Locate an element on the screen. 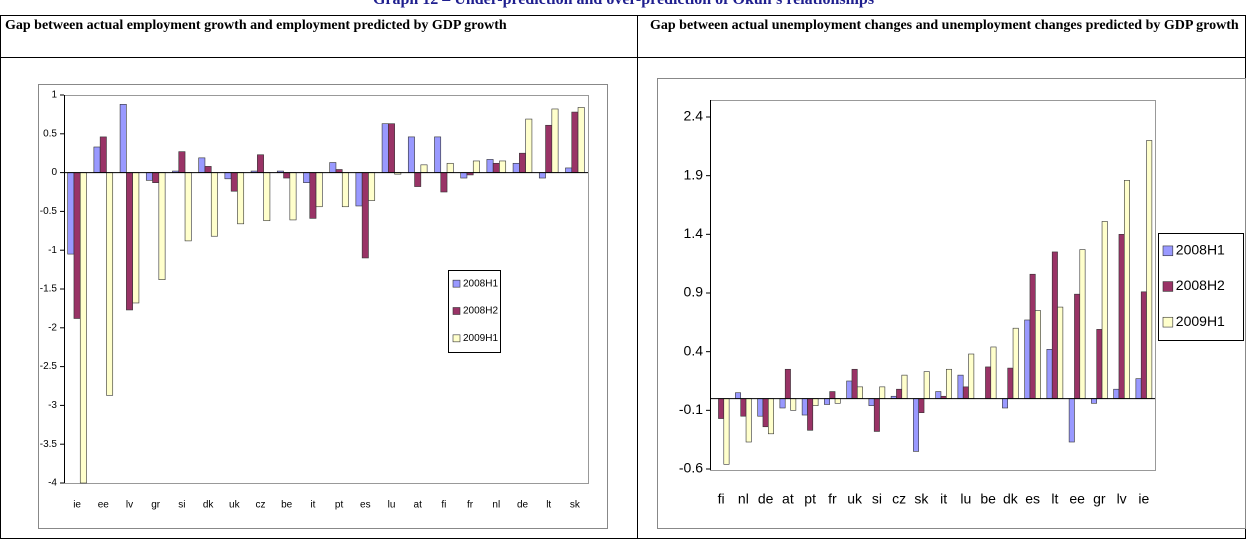 The image size is (1247, 540). y-tick-label: 1 is located at coordinates (54, 95).